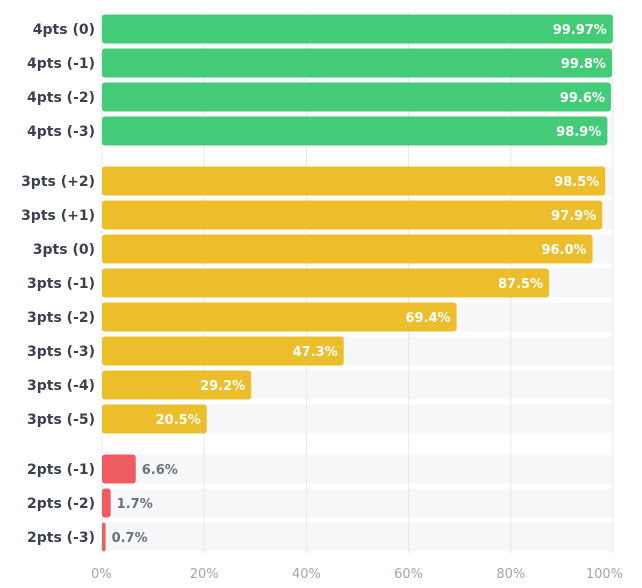  I want to click on value-label: 99.8%, so click(583, 64).